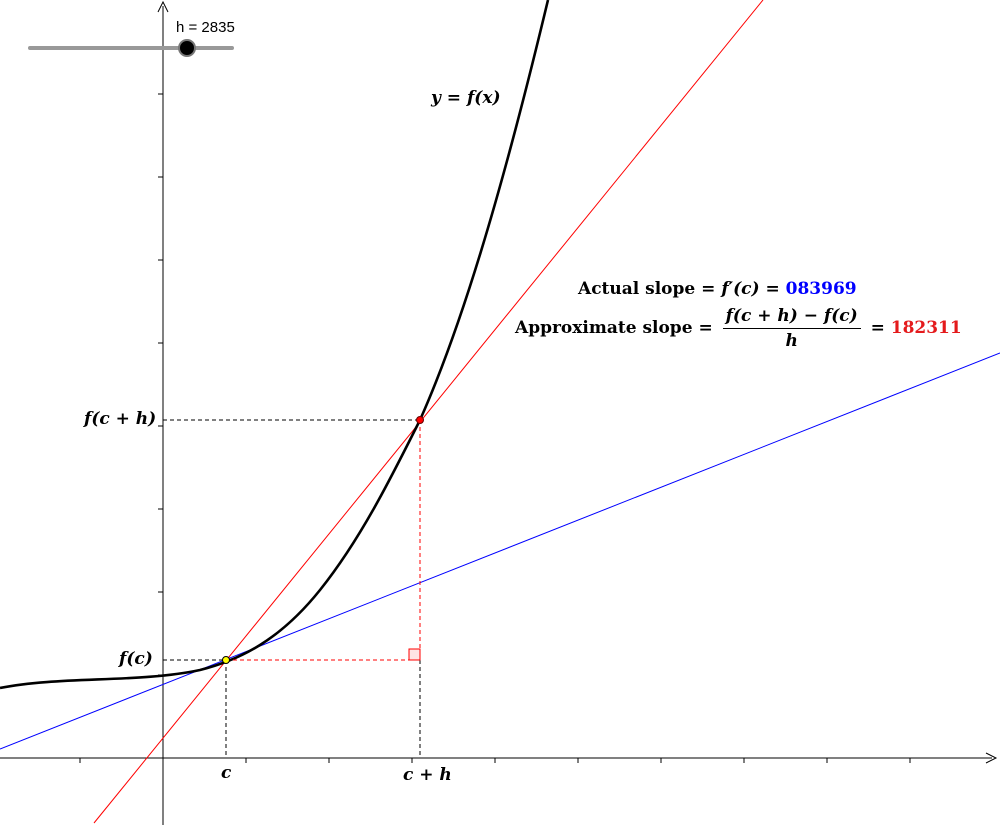 This screenshot has width=1000, height=825. I want to click on slider-handle, so click(187, 48).